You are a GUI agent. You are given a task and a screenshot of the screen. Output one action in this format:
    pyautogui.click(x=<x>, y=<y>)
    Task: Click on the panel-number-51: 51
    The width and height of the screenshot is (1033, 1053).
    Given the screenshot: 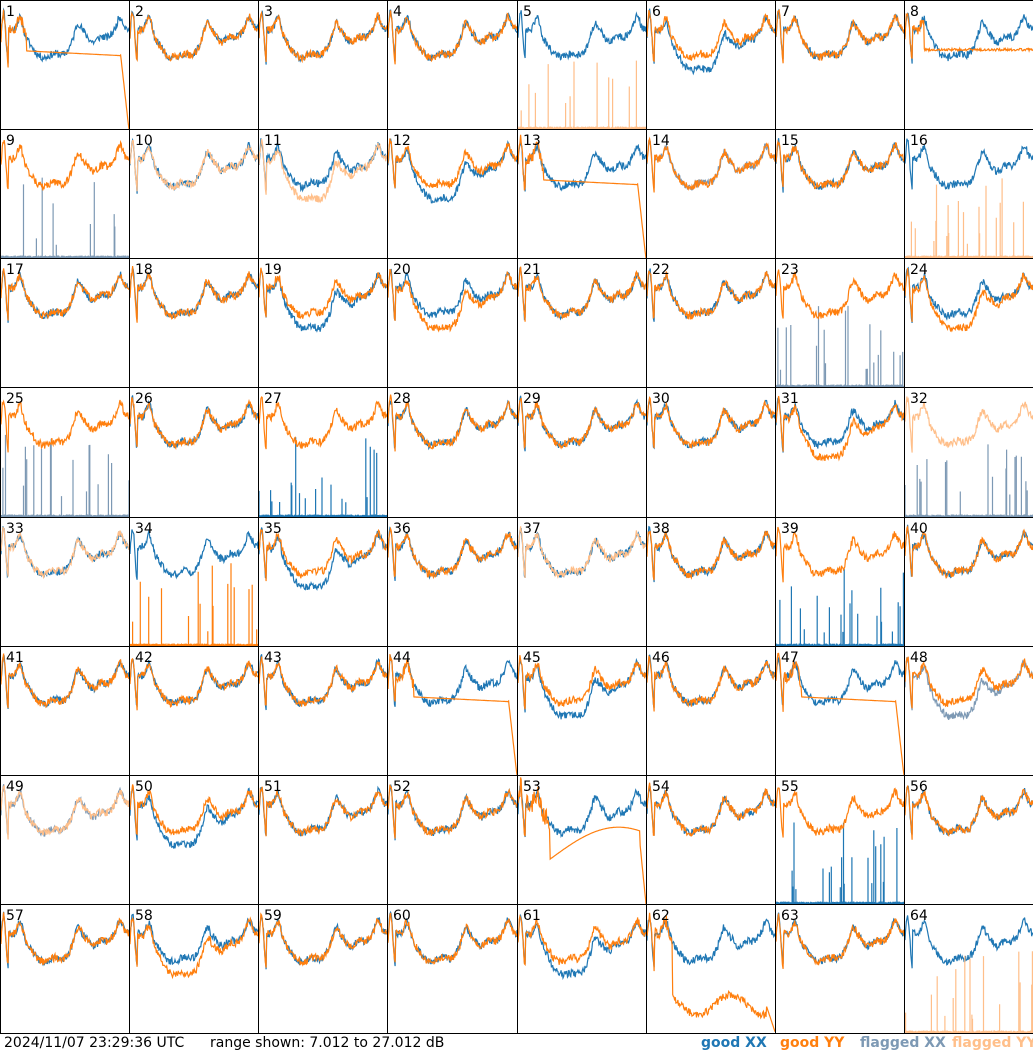 What is the action you would take?
    pyautogui.click(x=273, y=787)
    